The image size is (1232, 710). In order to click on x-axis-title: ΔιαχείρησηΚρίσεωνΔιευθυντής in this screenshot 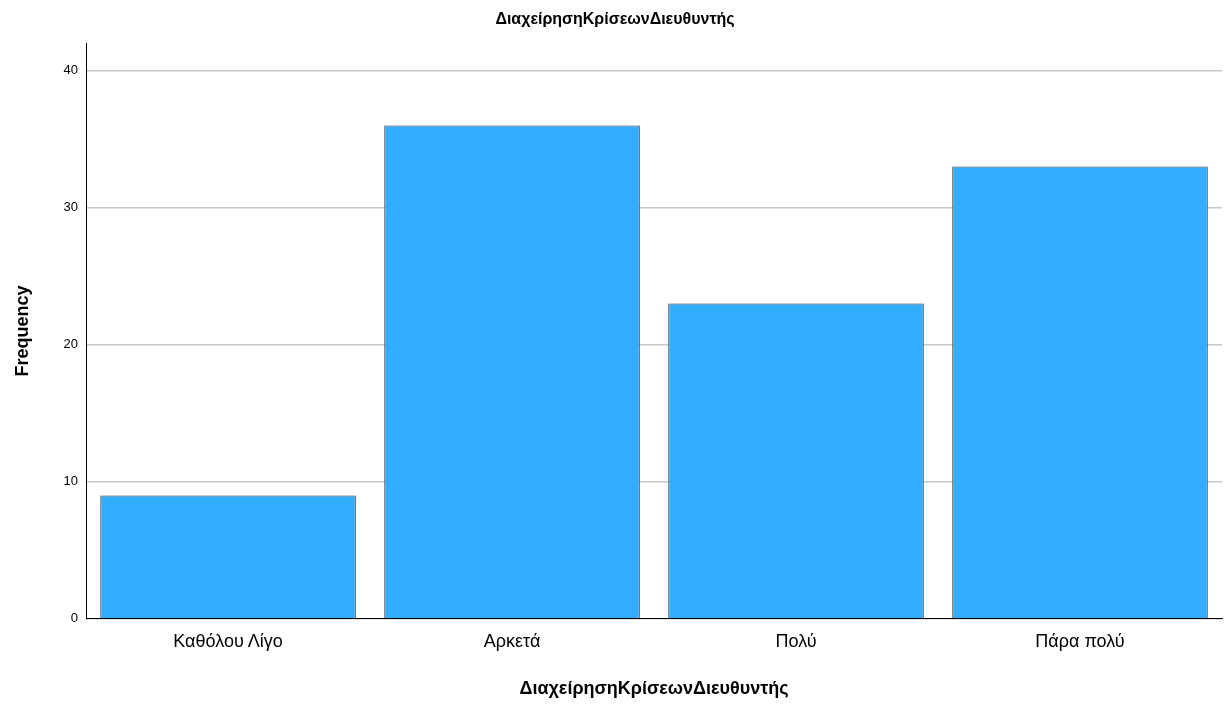, I will do `click(654, 688)`.